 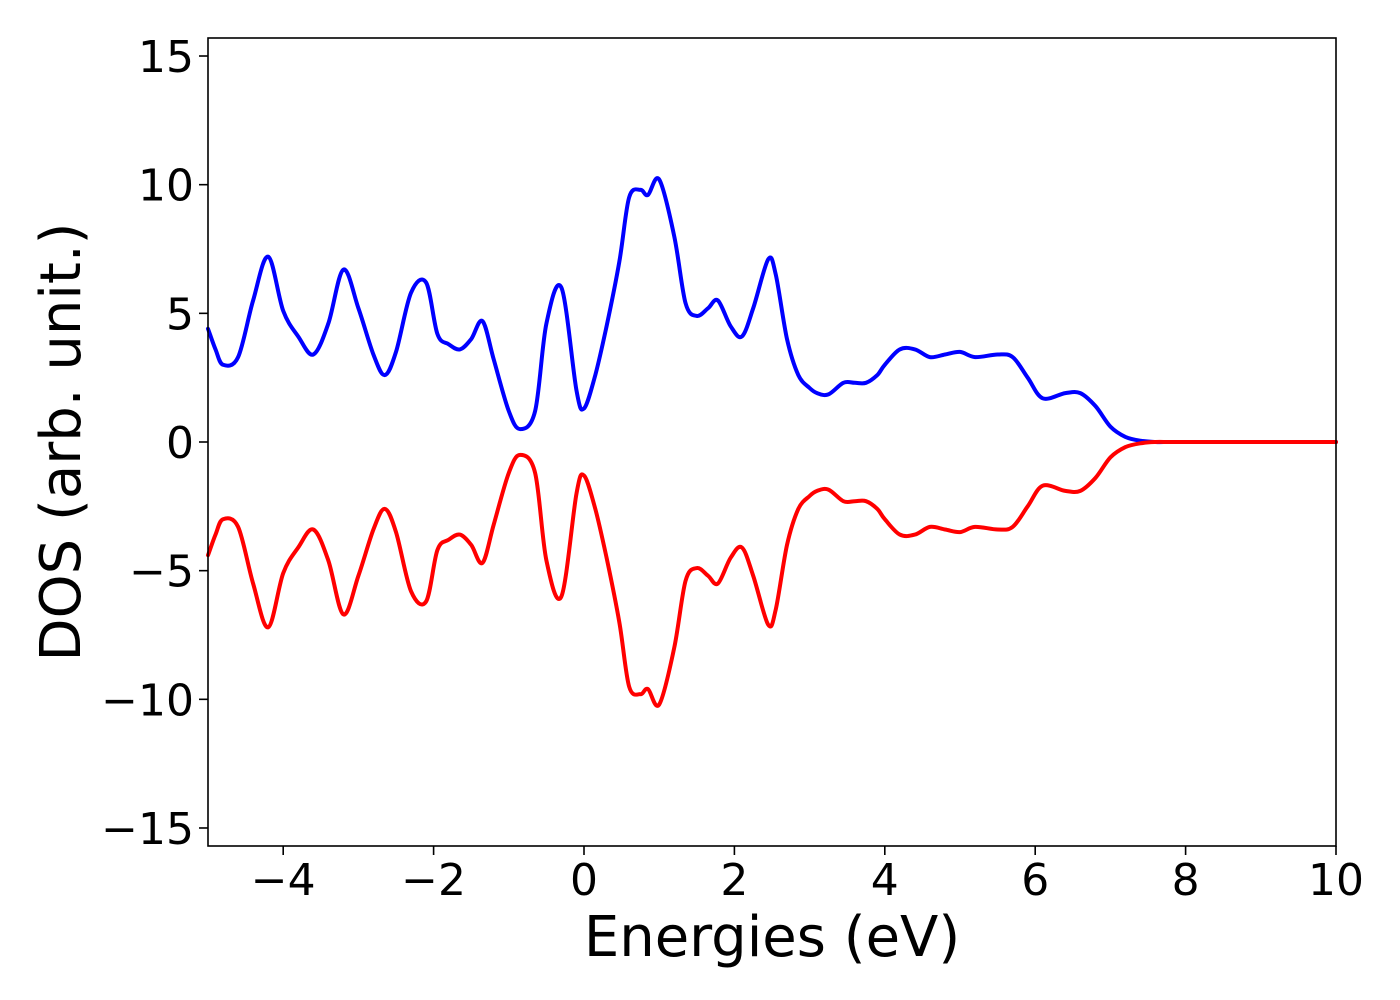 I want to click on x-axis-title: Energies (eV), so click(x=772, y=937).